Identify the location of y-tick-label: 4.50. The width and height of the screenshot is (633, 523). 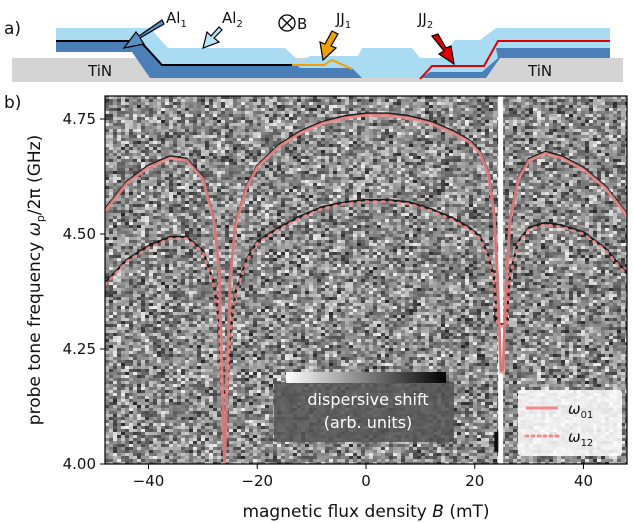
(79, 234).